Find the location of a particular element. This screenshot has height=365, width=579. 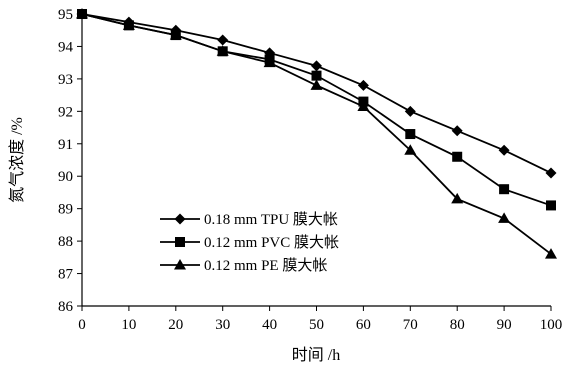

y-tick-label: 93 is located at coordinates (65, 80).